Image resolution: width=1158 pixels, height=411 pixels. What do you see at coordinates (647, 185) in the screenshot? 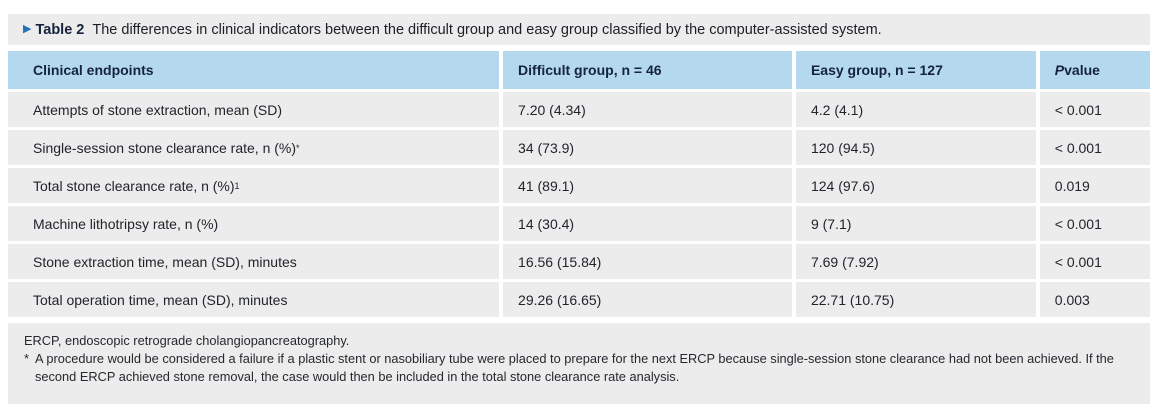
I see `difficult-group-cell: 41 (89.1)` at bounding box center [647, 185].